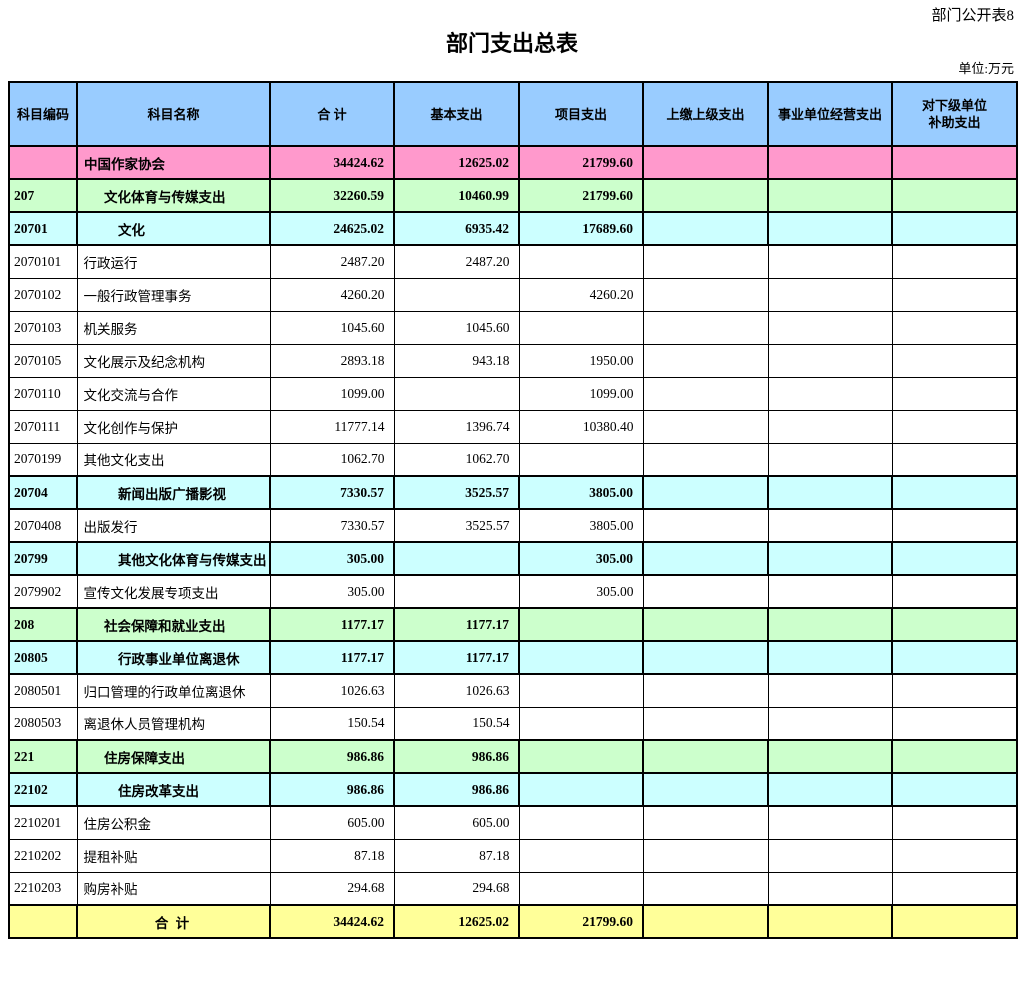  Describe the element at coordinates (173, 789) in the screenshot. I see `cell-name: 住房改革支出` at that location.